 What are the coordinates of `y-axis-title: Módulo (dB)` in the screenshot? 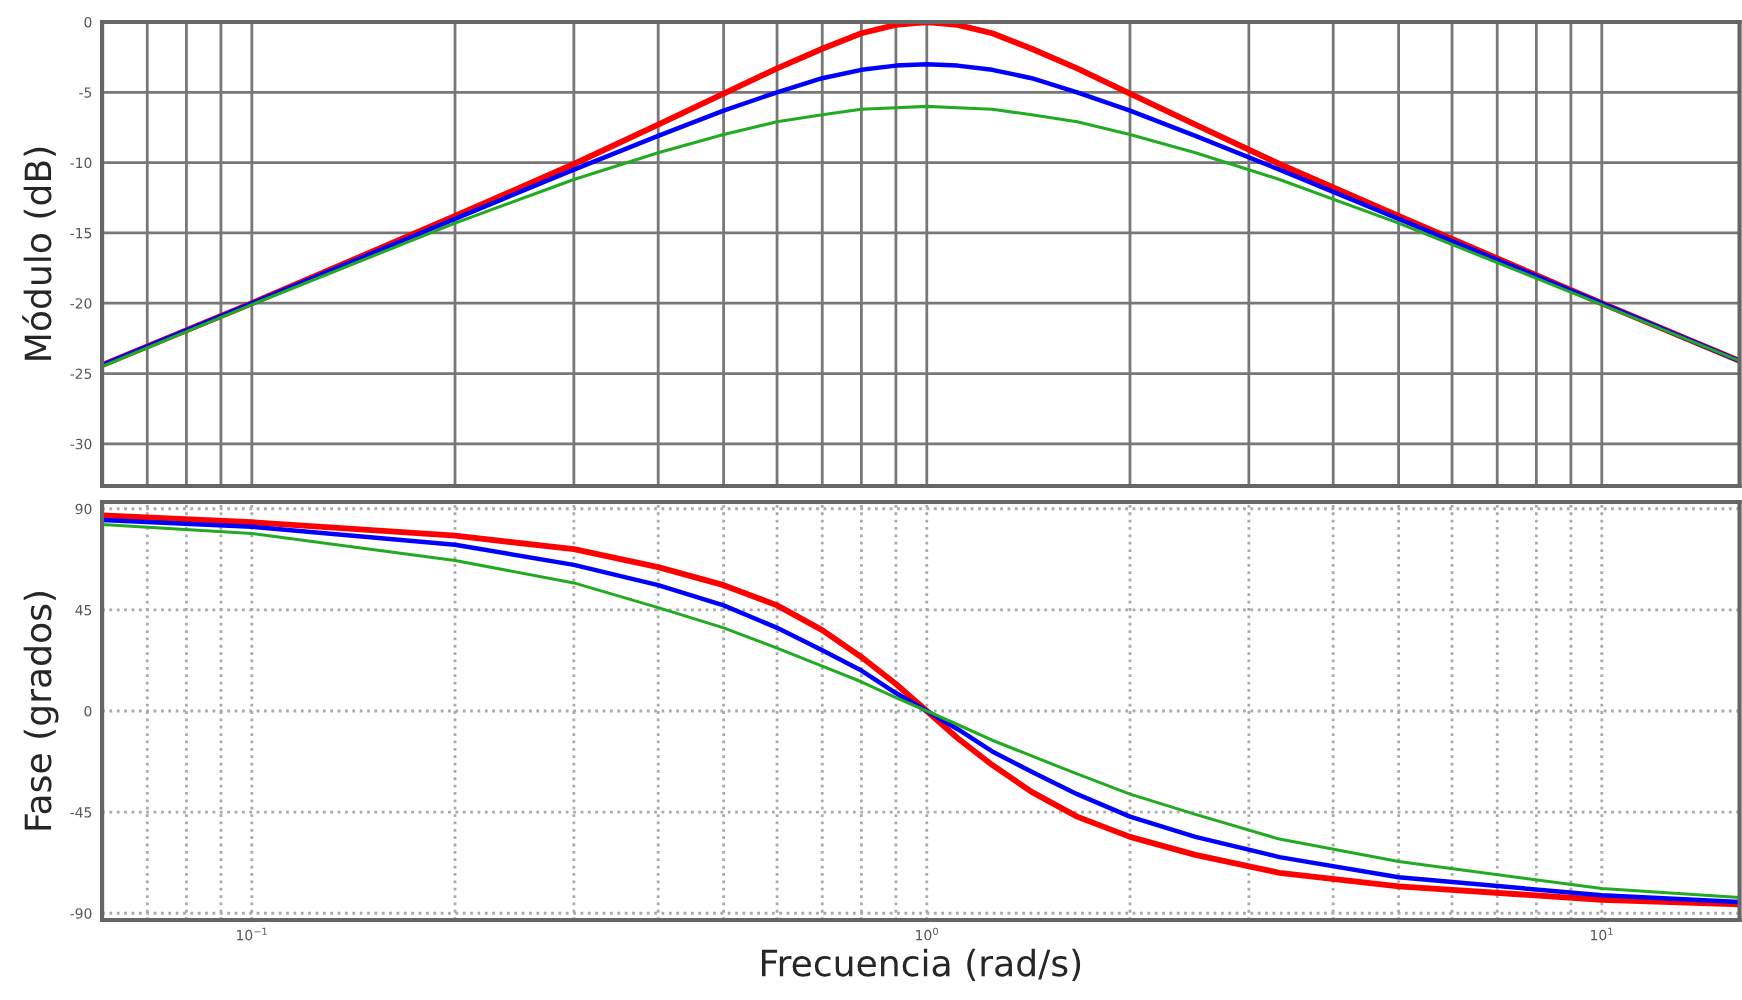 It's located at (39, 253).